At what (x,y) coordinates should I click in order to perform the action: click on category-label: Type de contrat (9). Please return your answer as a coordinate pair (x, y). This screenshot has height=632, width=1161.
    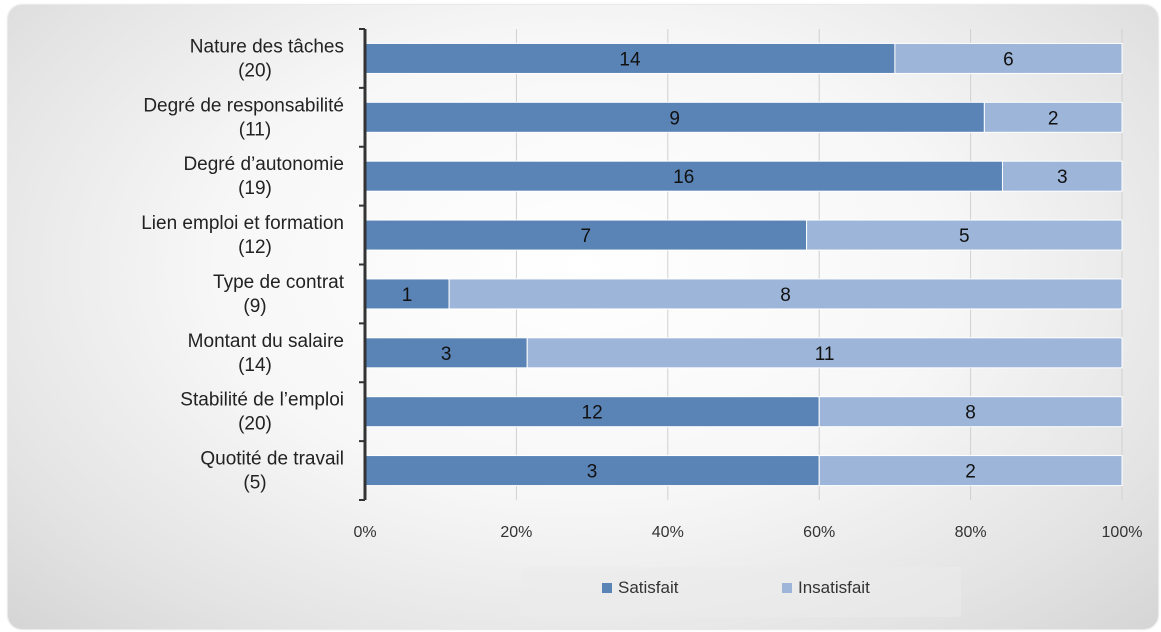
    Looking at the image, I should click on (279, 294).